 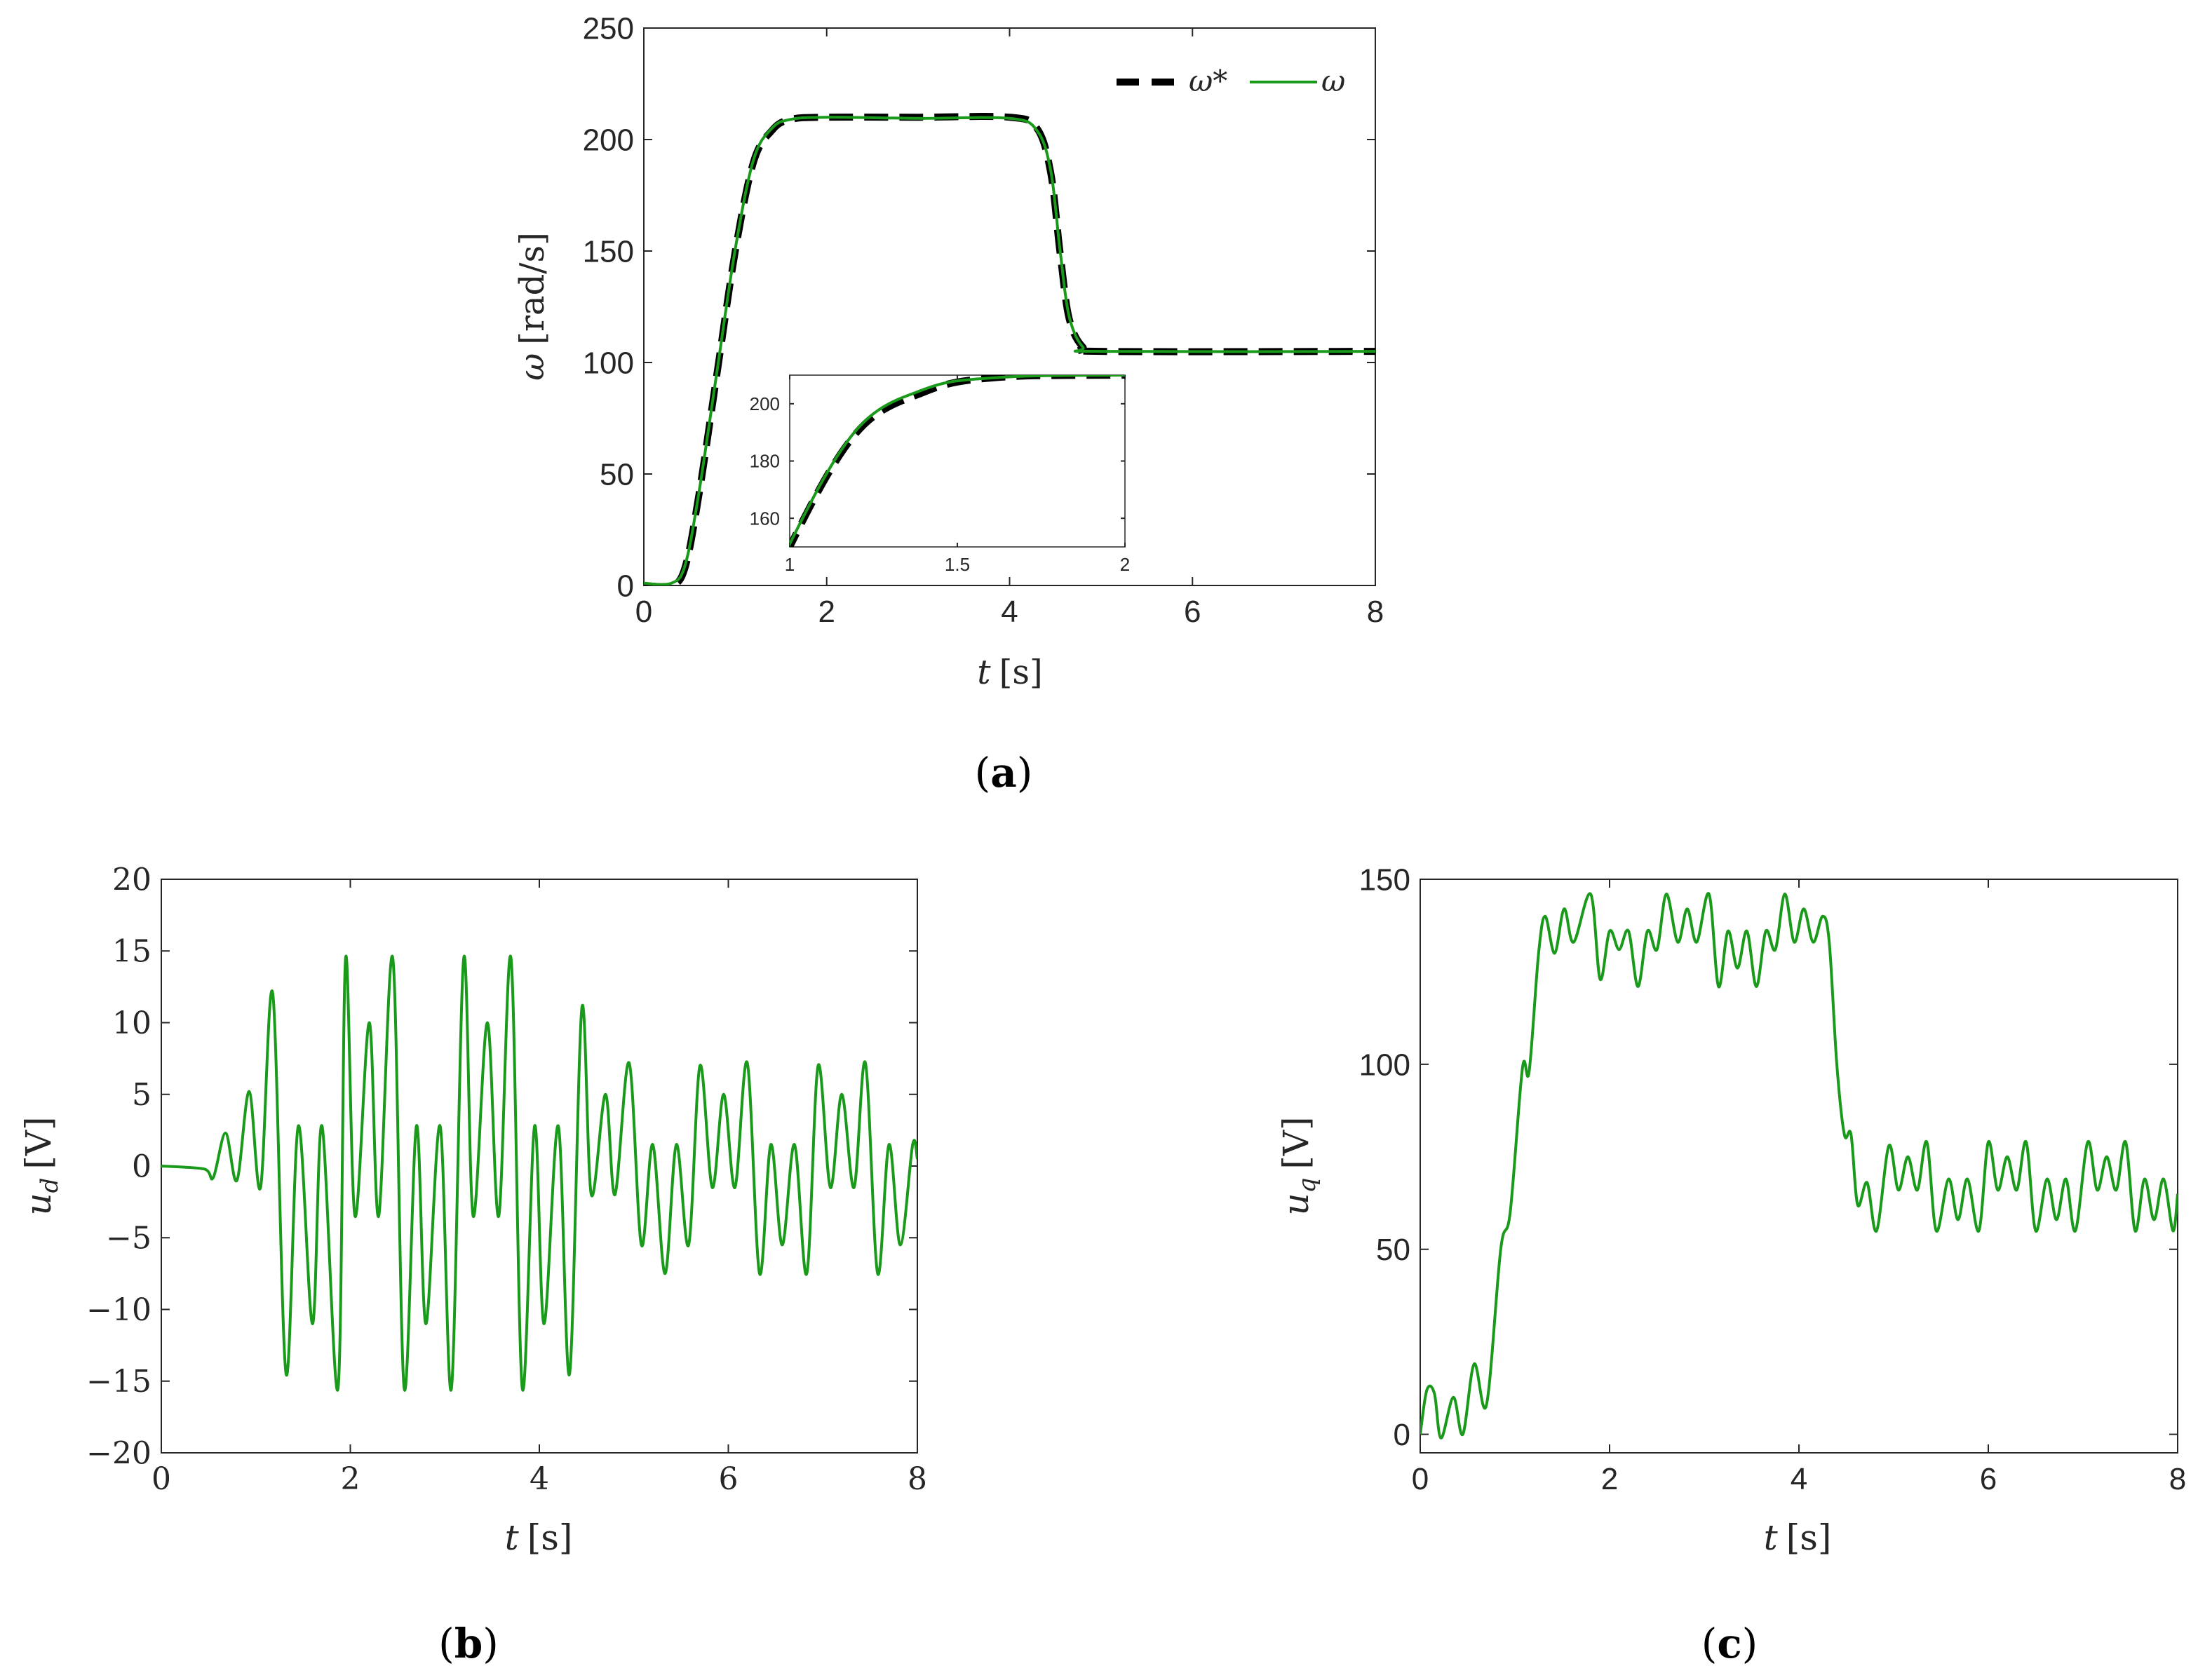 I want to click on chart-a-ytick-label: 200, so click(x=608, y=140).